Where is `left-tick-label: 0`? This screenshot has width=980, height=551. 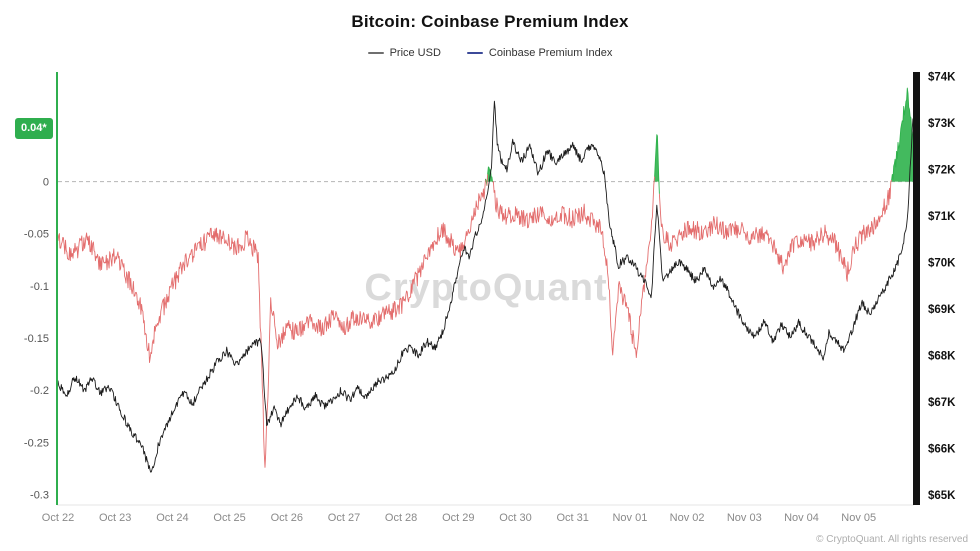 left-tick-label: 0 is located at coordinates (46, 183).